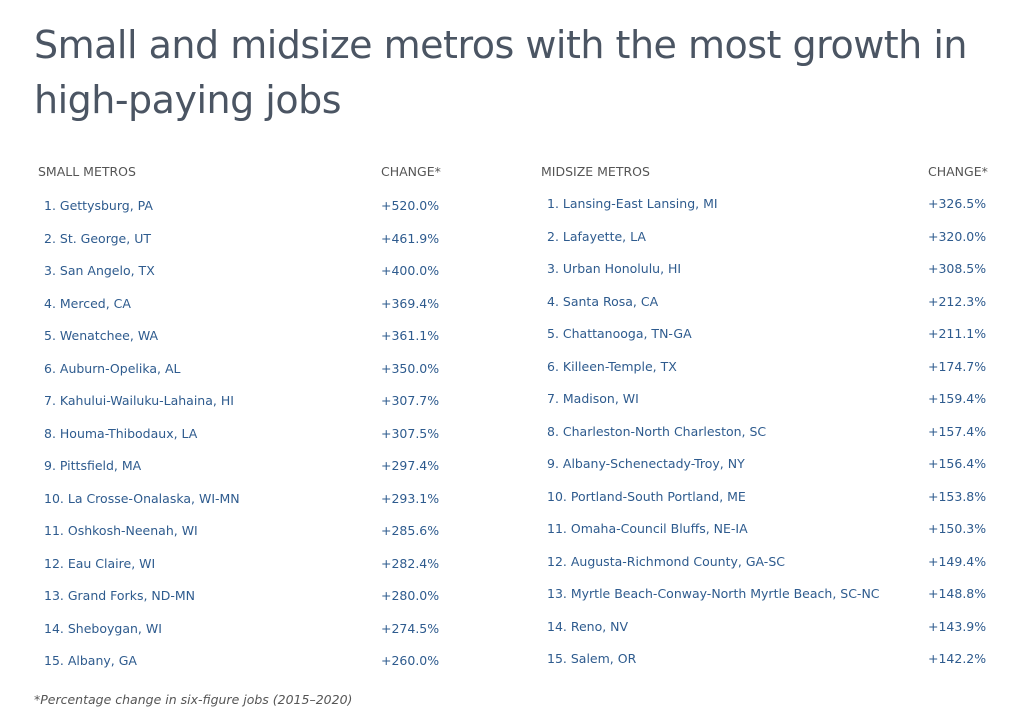 This screenshot has height=715, width=1024. What do you see at coordinates (410, 303) in the screenshot?
I see `change-value: +369.4%` at bounding box center [410, 303].